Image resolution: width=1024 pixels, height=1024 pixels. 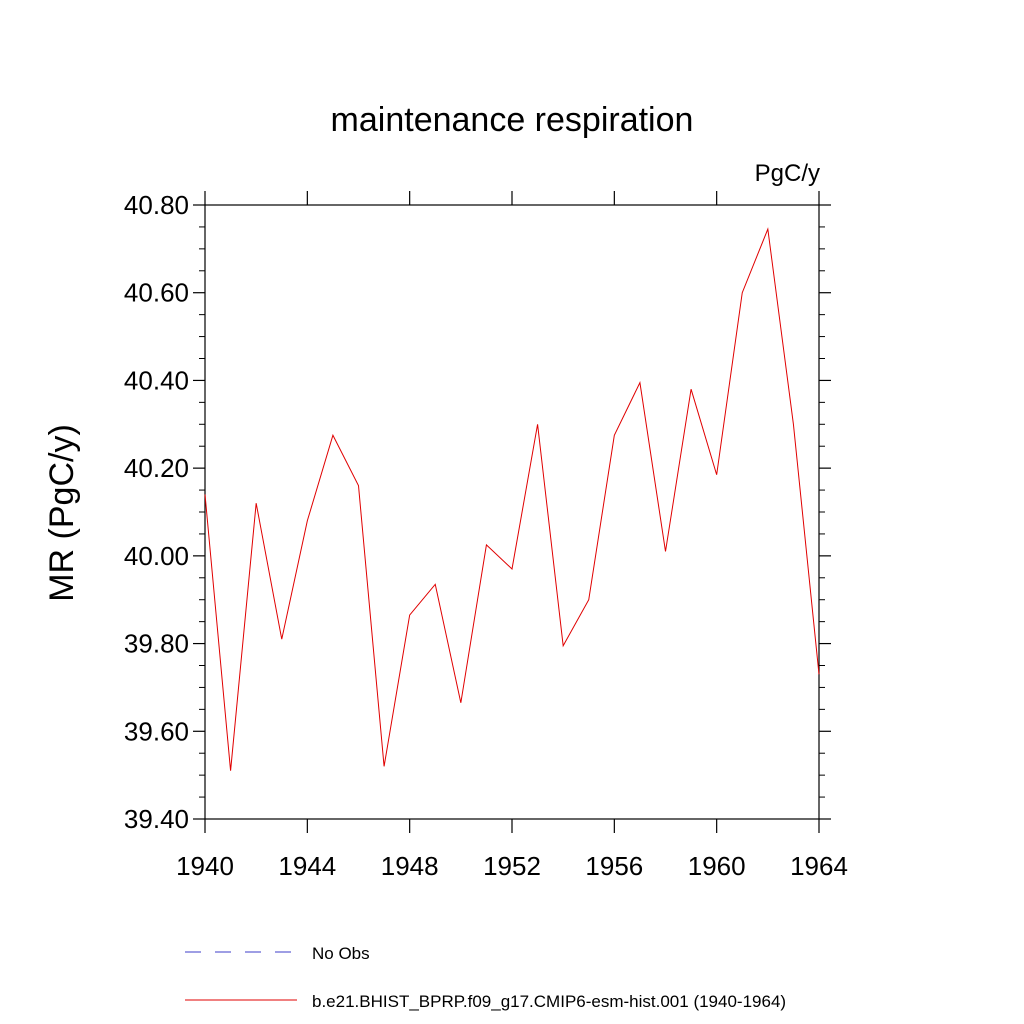 What do you see at coordinates (156, 293) in the screenshot?
I see `y-tick-label: 40.60` at bounding box center [156, 293].